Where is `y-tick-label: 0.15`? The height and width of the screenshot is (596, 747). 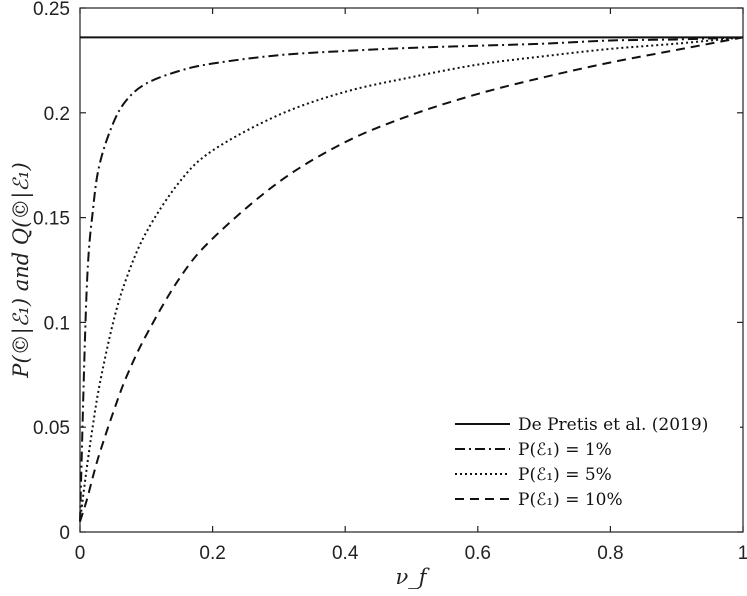
y-tick-label: 0.15 is located at coordinates (51, 219).